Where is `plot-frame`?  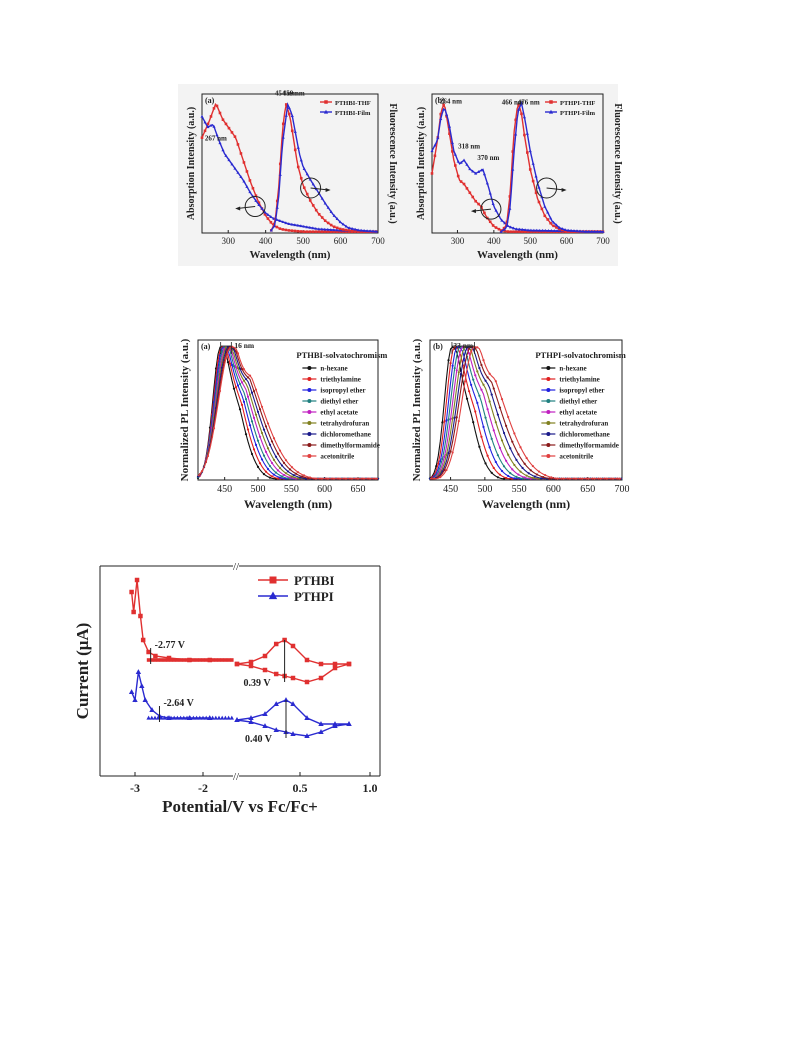
plot-frame is located at coordinates (526, 410).